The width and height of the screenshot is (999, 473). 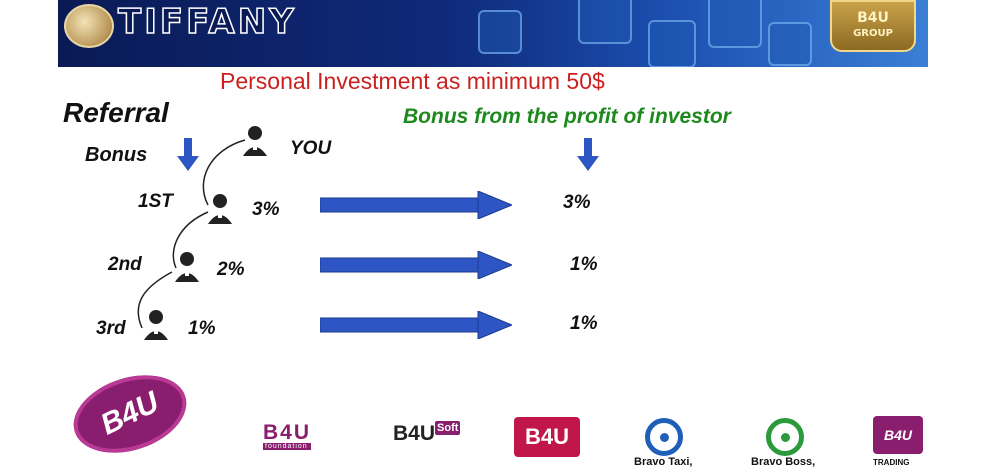 I want to click on b4u-foundation-logo: B4U foundation, so click(x=287, y=435).